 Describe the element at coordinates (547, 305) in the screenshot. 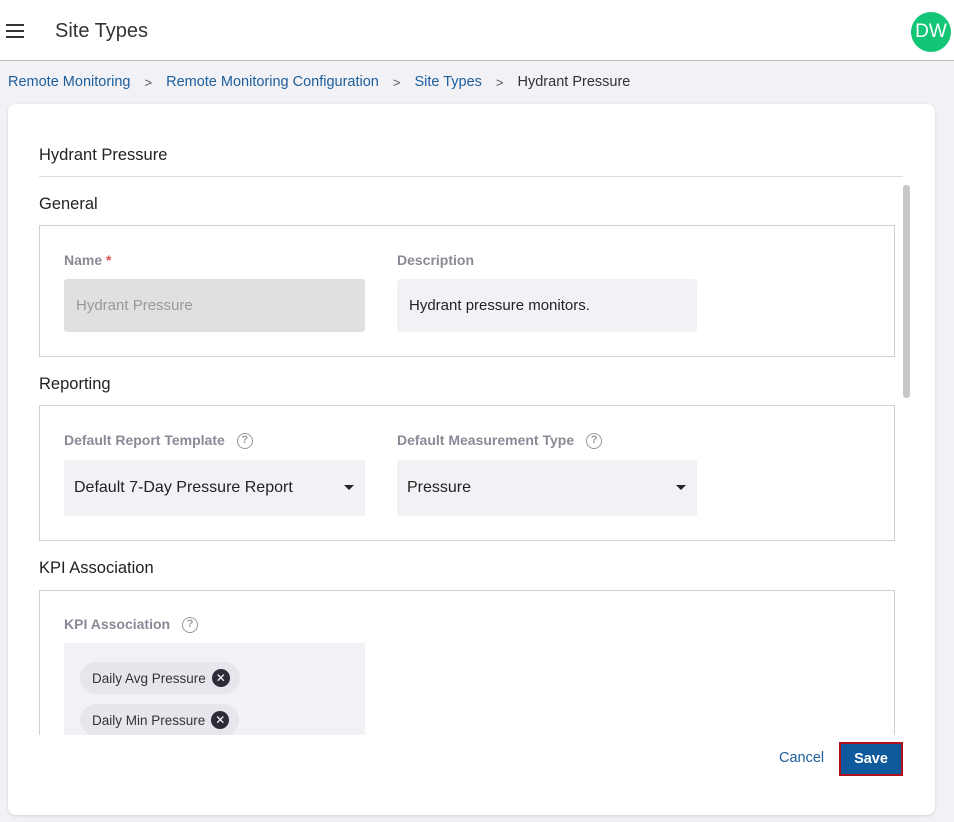

I see `description-input: Hydrant pressure monitors.` at that location.